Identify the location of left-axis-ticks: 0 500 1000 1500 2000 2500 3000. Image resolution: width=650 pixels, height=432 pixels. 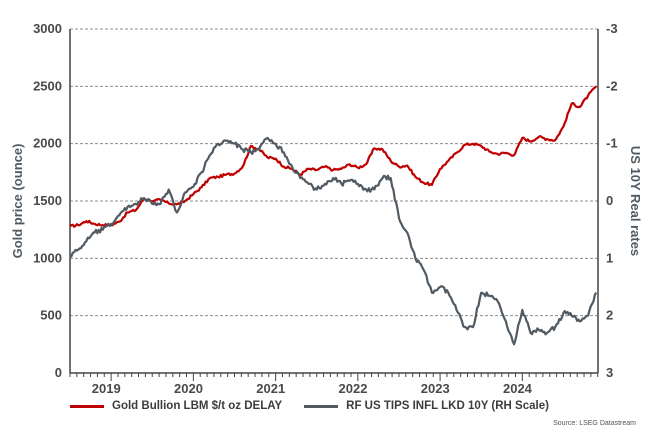
(47, 200).